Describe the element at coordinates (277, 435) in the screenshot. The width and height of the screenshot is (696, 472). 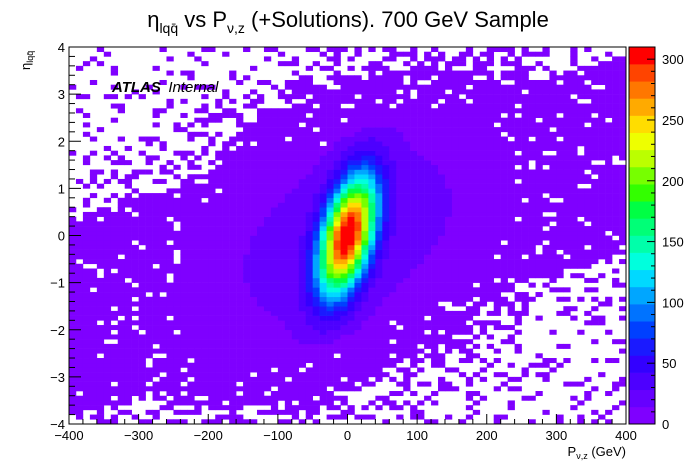
I see `x-tick-label: −100` at that location.